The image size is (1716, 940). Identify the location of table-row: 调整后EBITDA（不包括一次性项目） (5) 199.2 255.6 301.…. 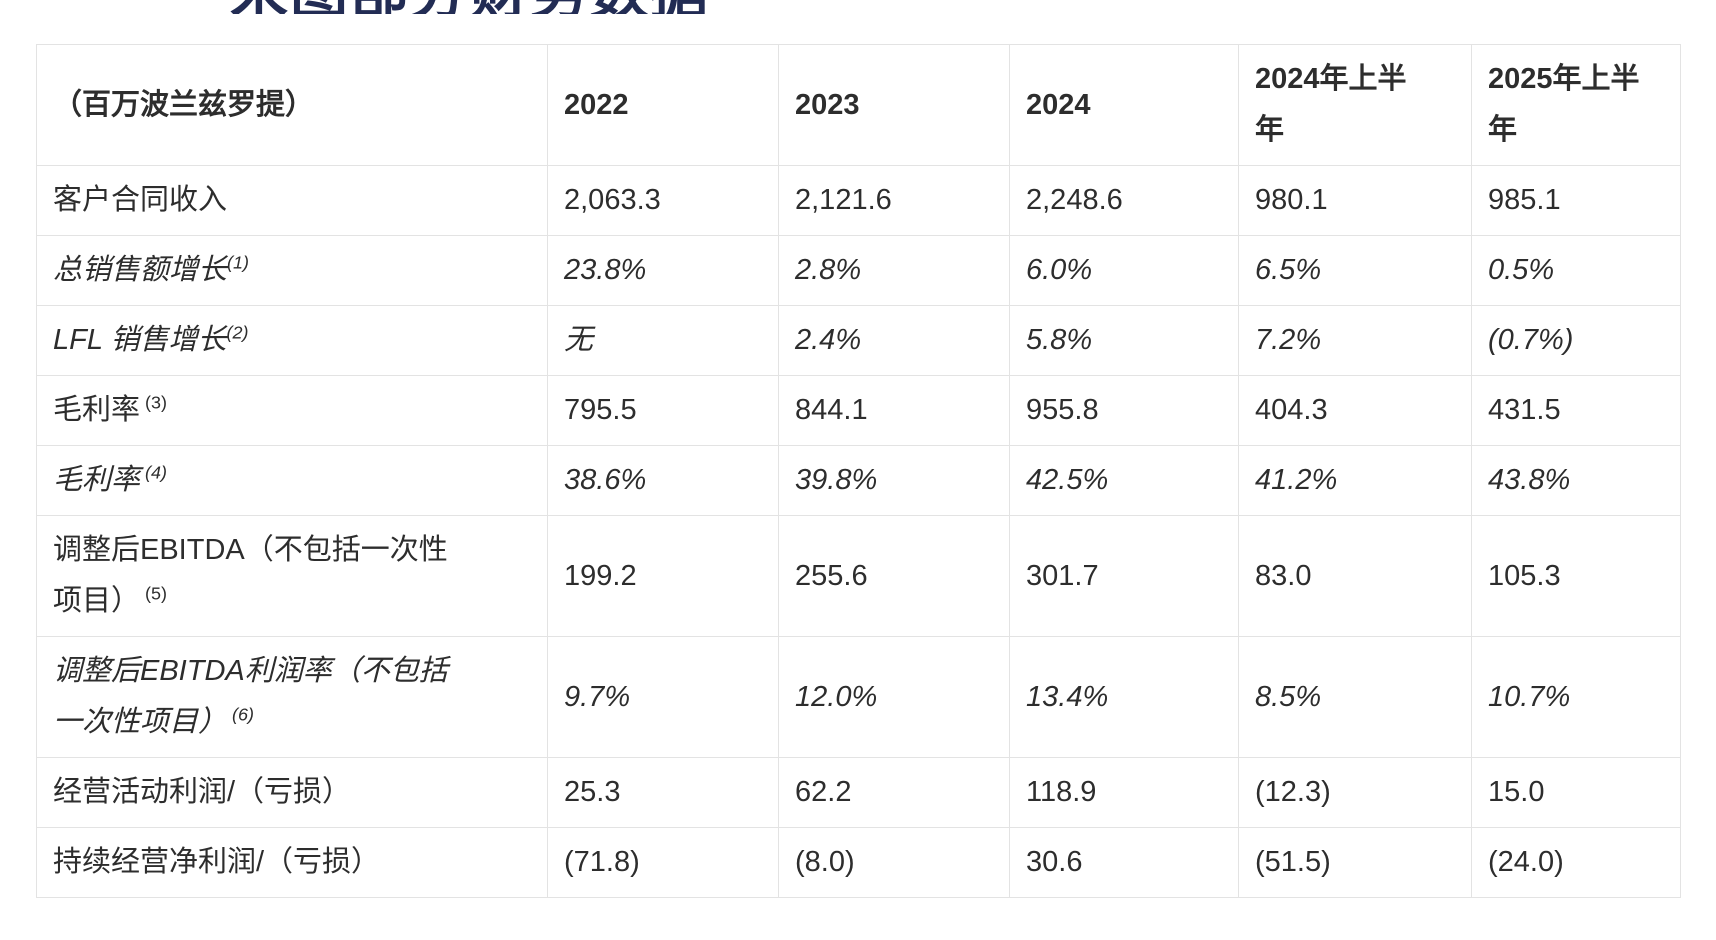
(858, 576).